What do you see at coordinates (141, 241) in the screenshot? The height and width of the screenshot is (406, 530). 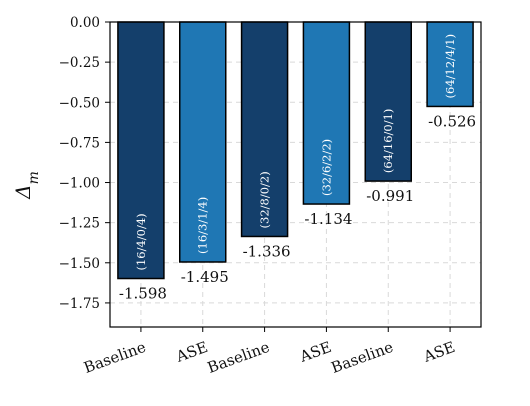 I see `bar-annotation: (16/4/0/4)` at bounding box center [141, 241].